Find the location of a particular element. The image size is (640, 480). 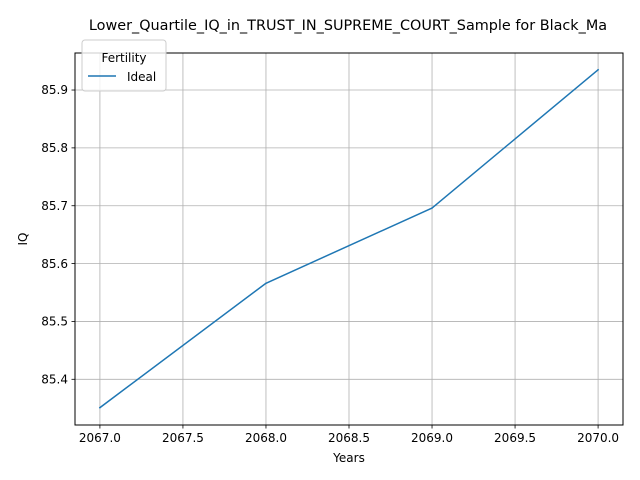

legend: Fertility Ideal is located at coordinates (124, 65).